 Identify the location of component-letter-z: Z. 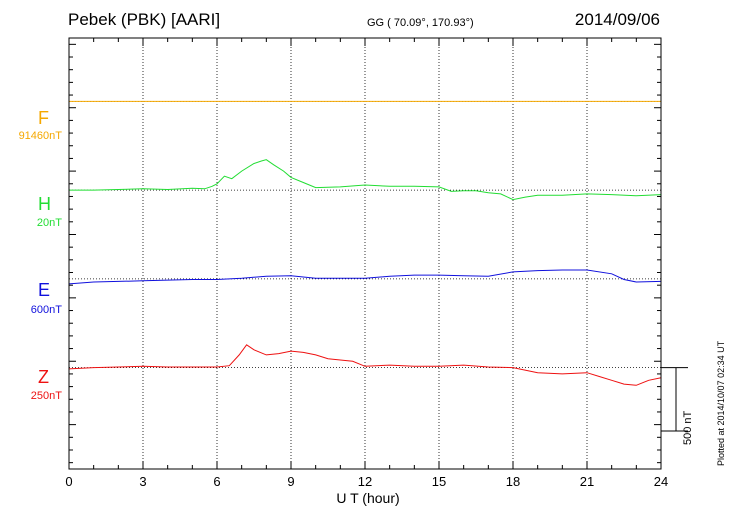
(43, 377).